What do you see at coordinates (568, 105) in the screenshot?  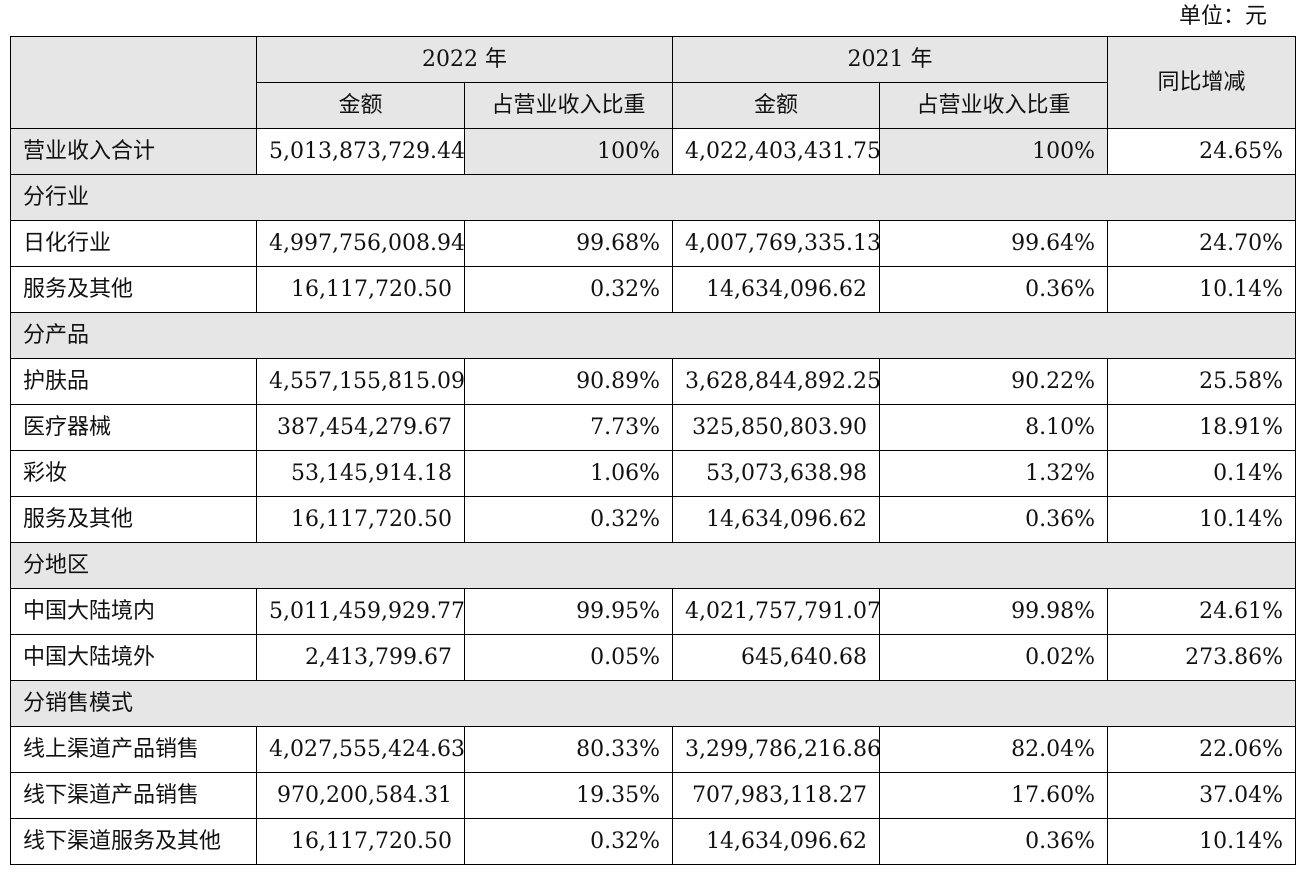 I see `header-share-2022: 占营业收入比重` at bounding box center [568, 105].